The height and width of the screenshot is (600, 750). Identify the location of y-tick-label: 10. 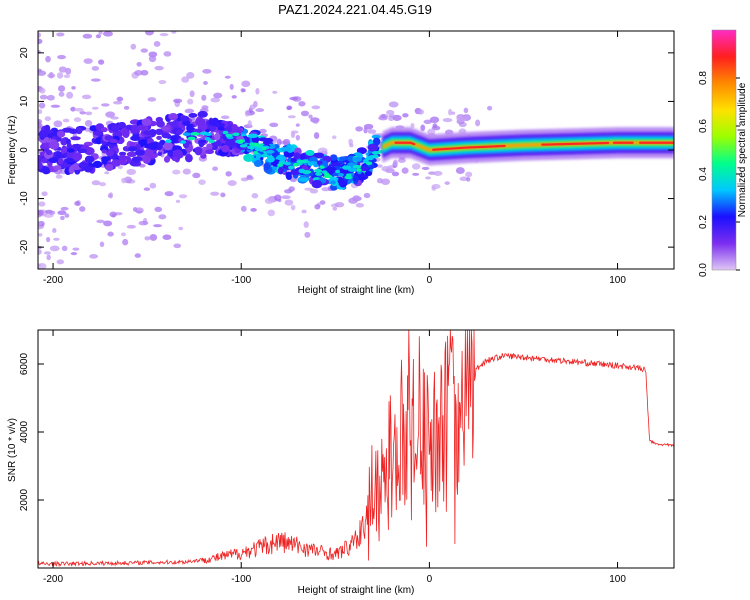
(24, 101).